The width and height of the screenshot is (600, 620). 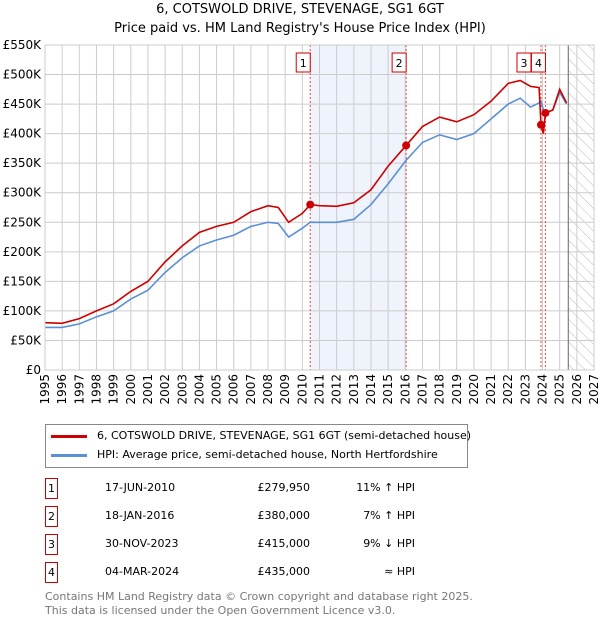 I want to click on x-tick-label: 2017, so click(x=422, y=389).